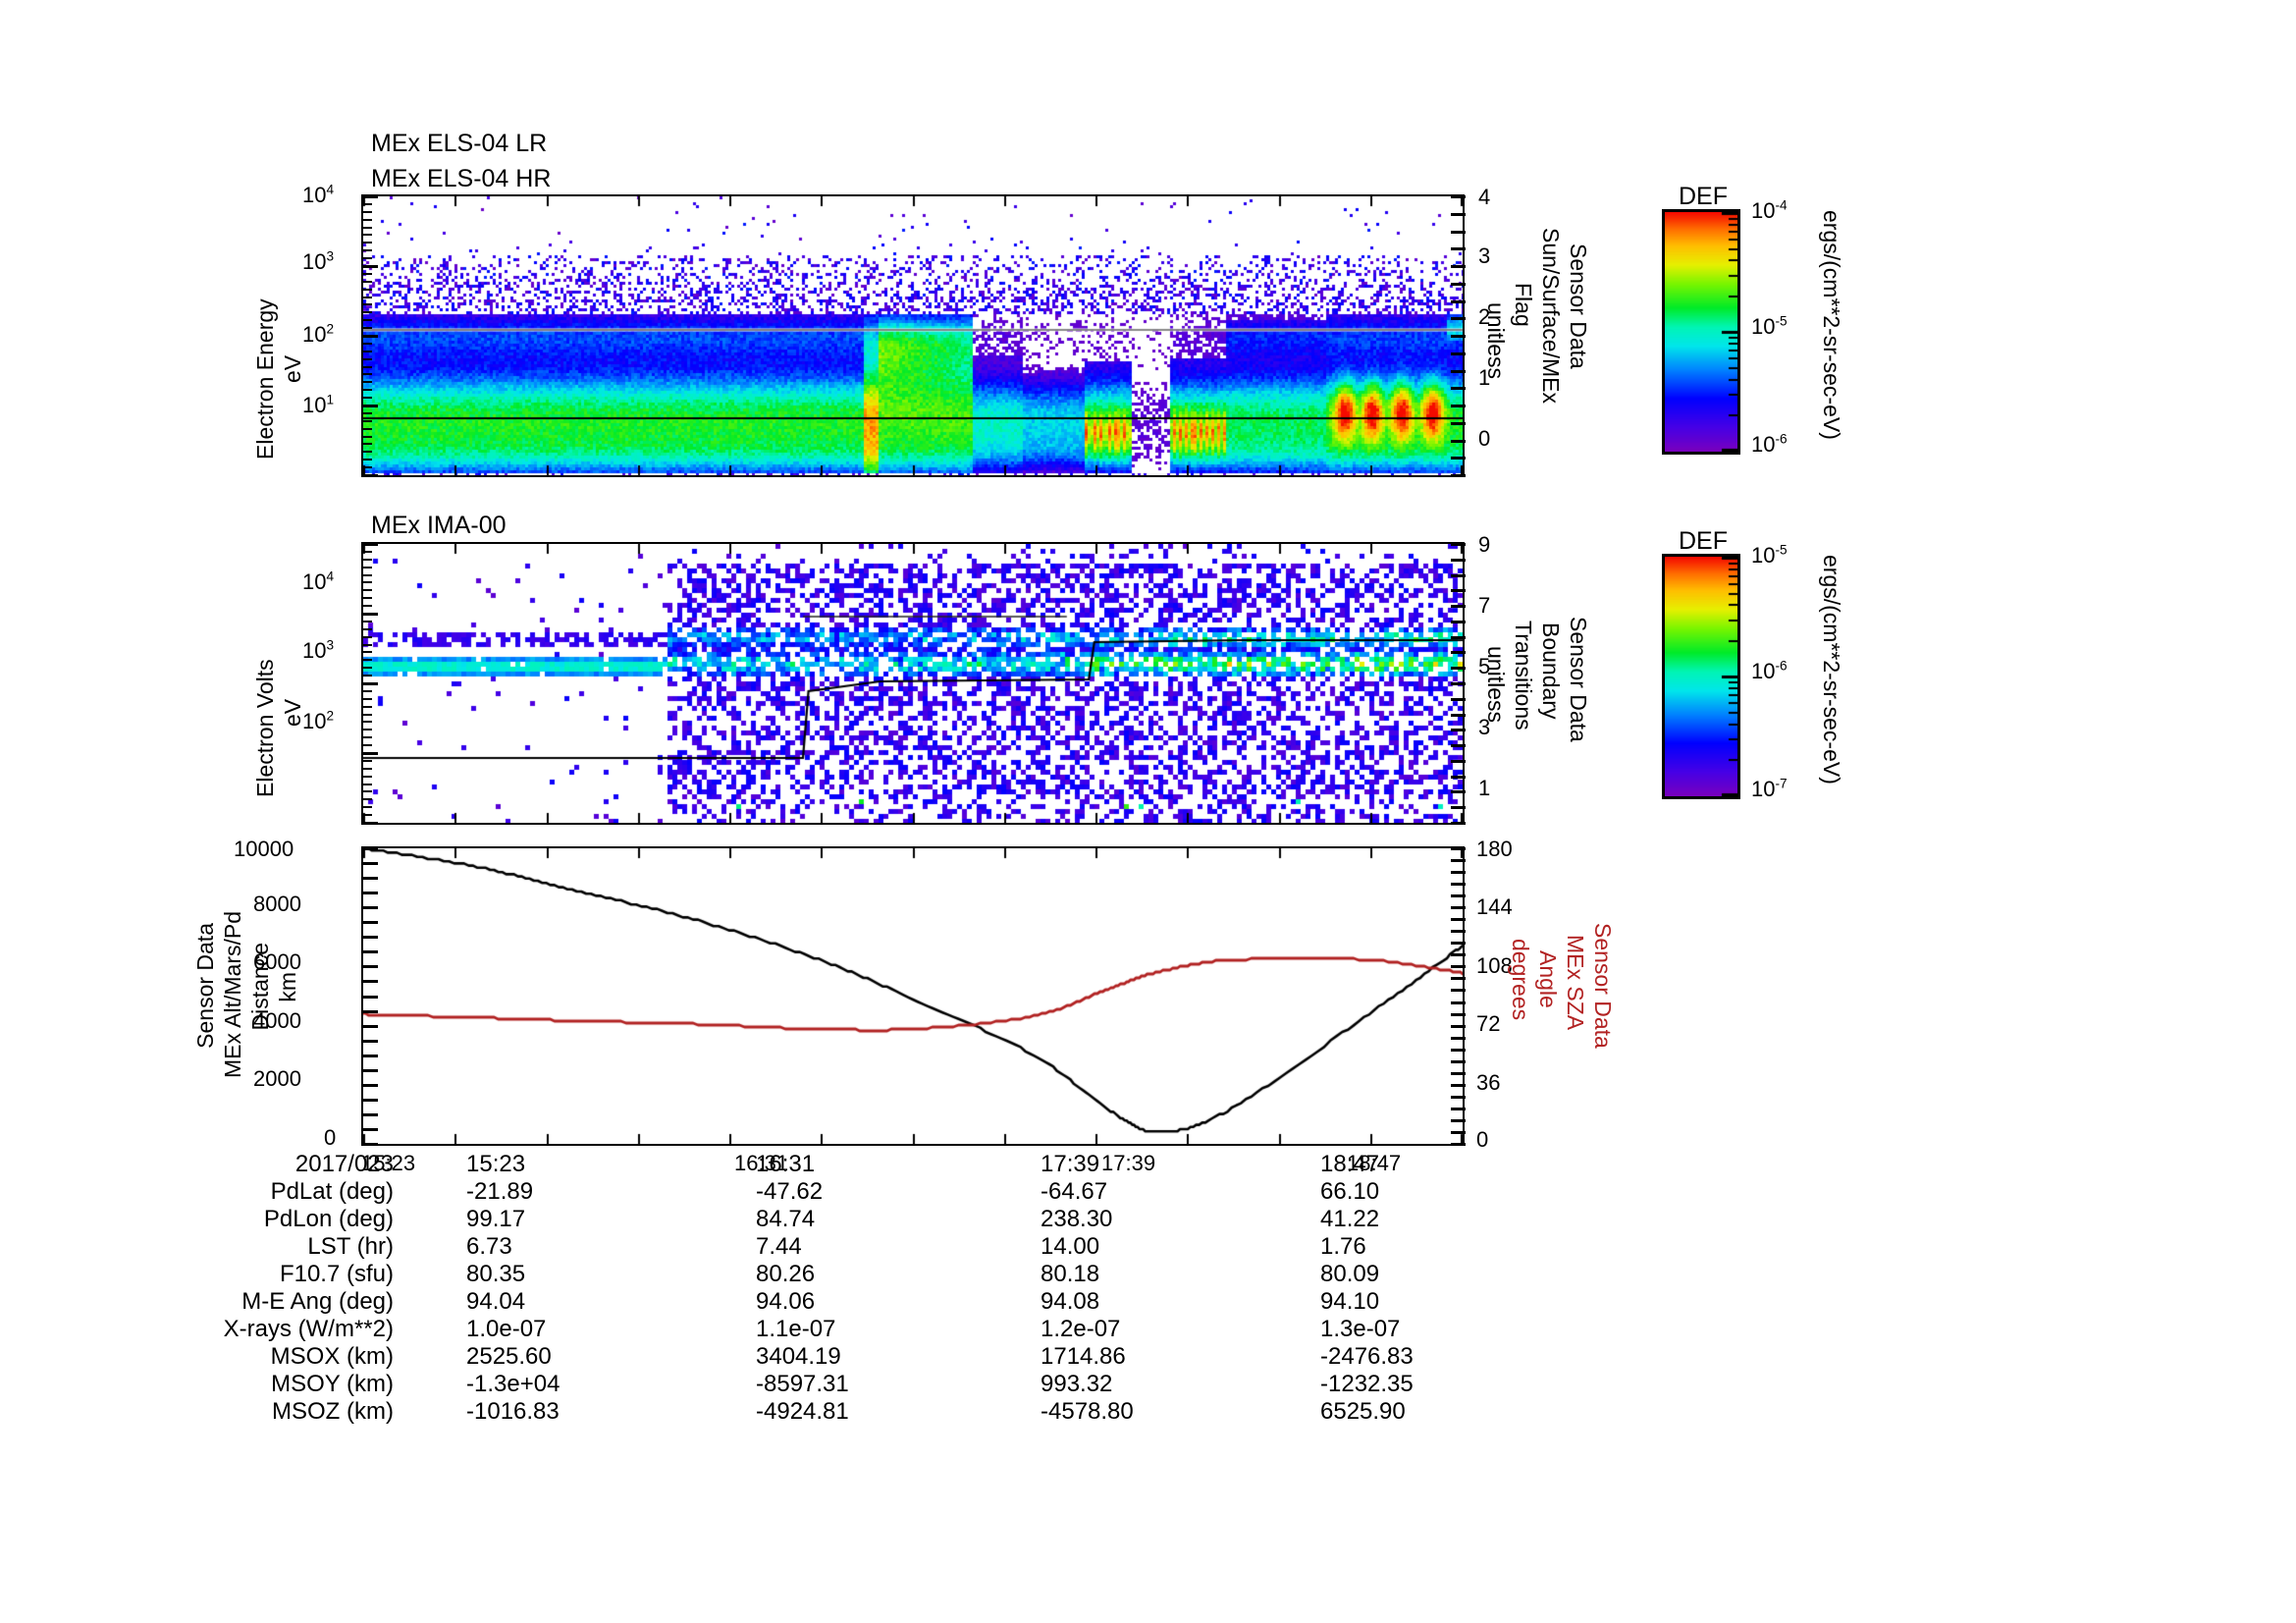 The image size is (2296, 1623). What do you see at coordinates (1081, 1329) in the screenshot?
I see `table-cell: 1.2e-07` at bounding box center [1081, 1329].